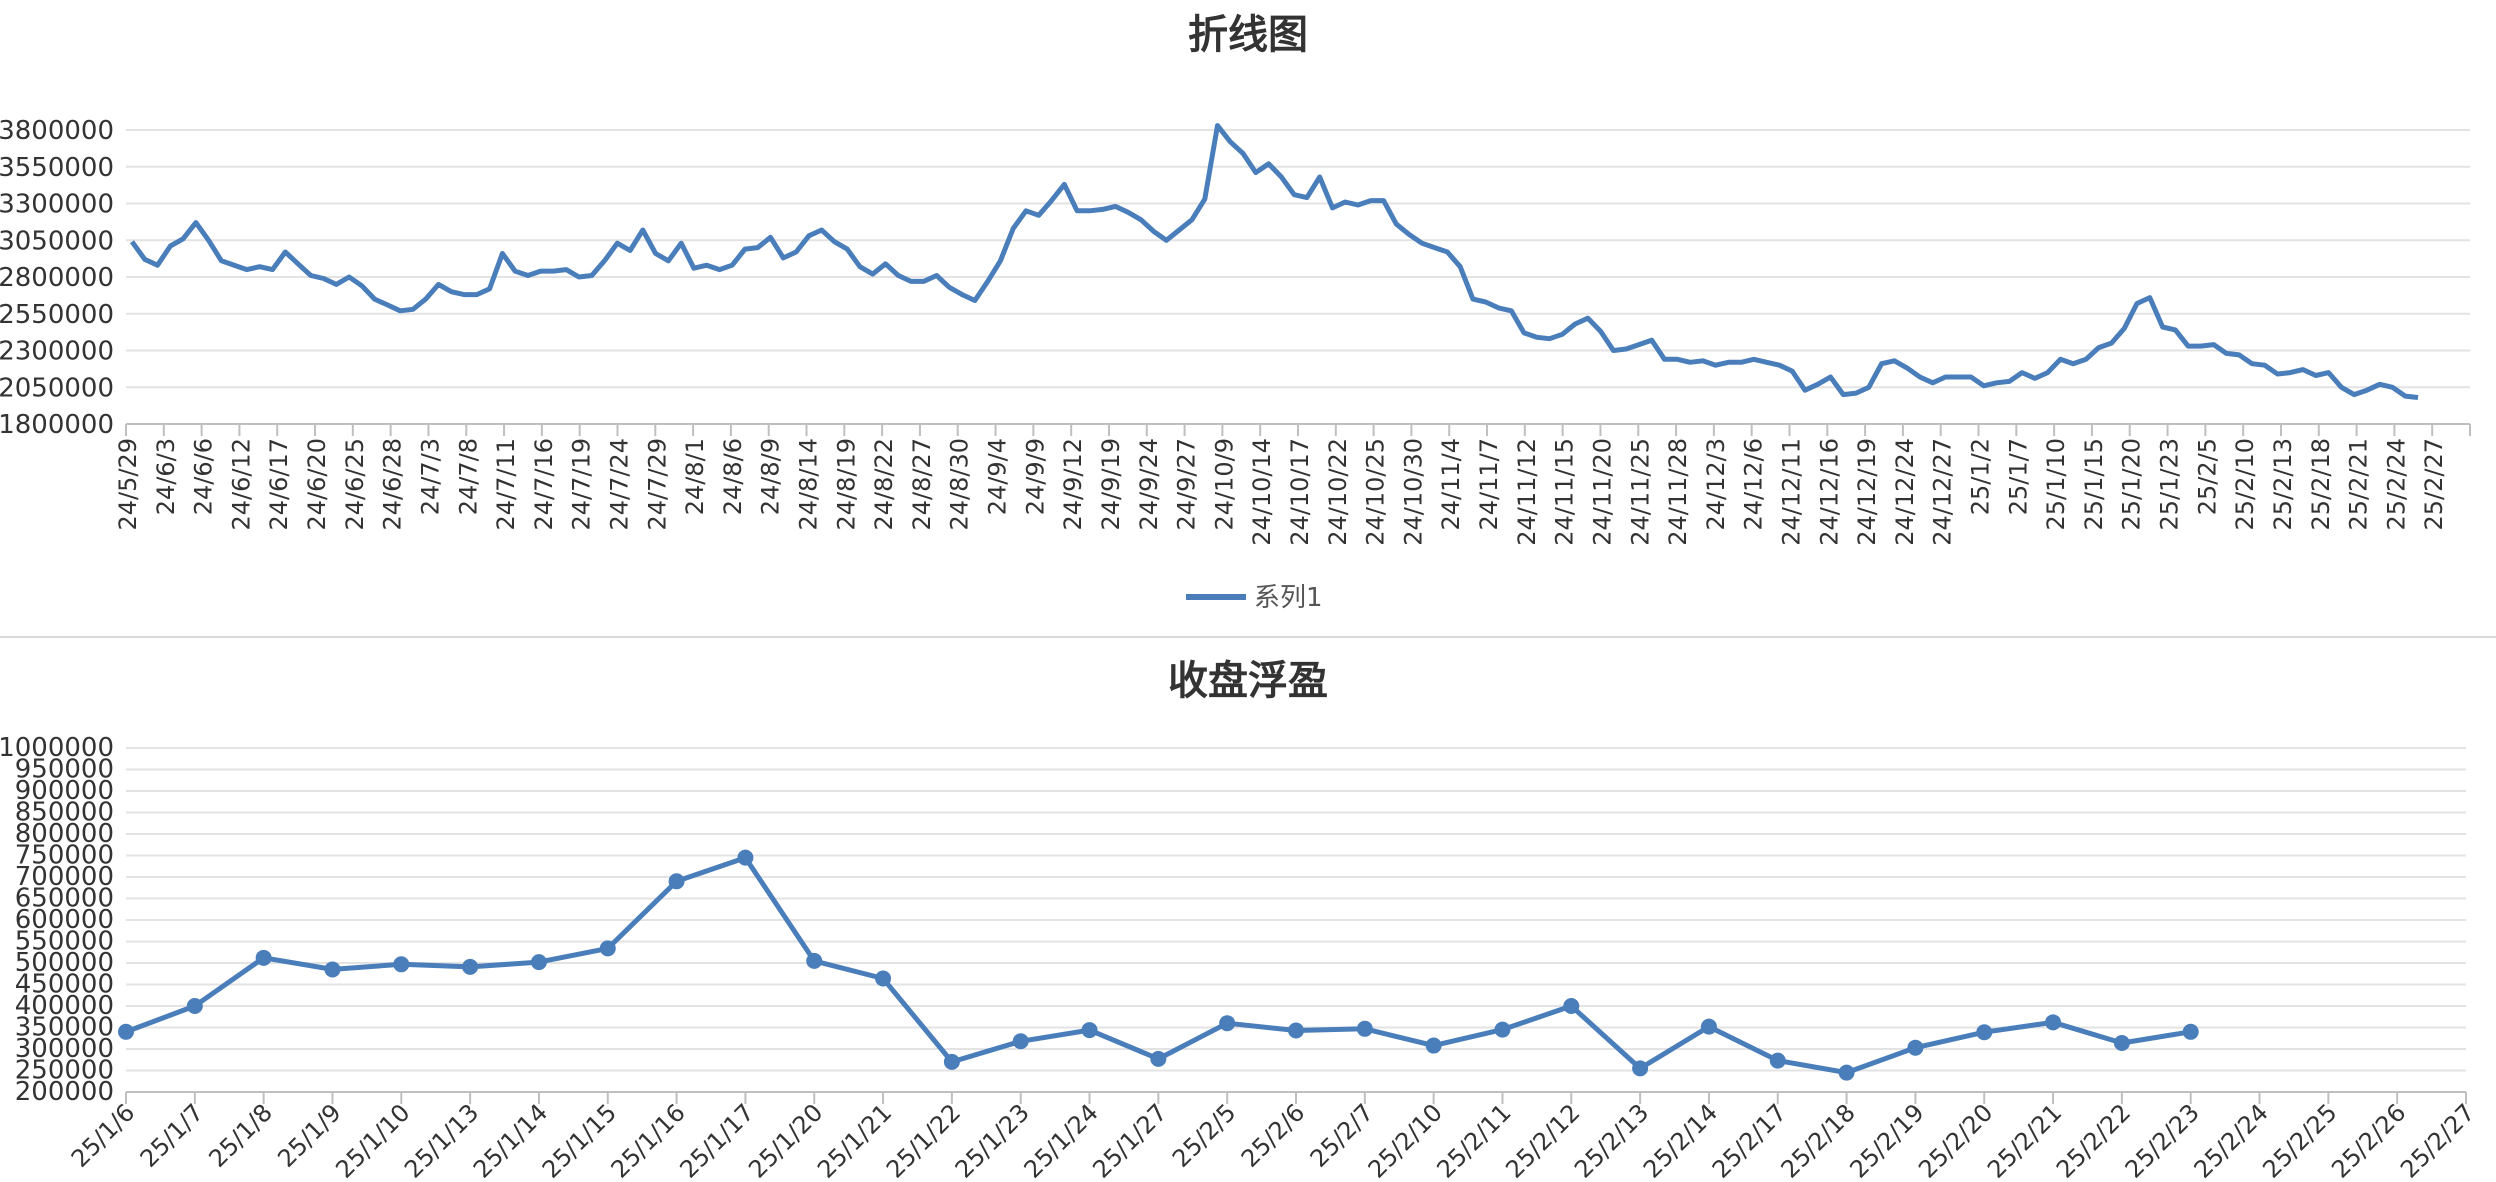 The height and width of the screenshot is (1182, 2496). I want to click on x-tick-label: 24/7/29, so click(657, 484).